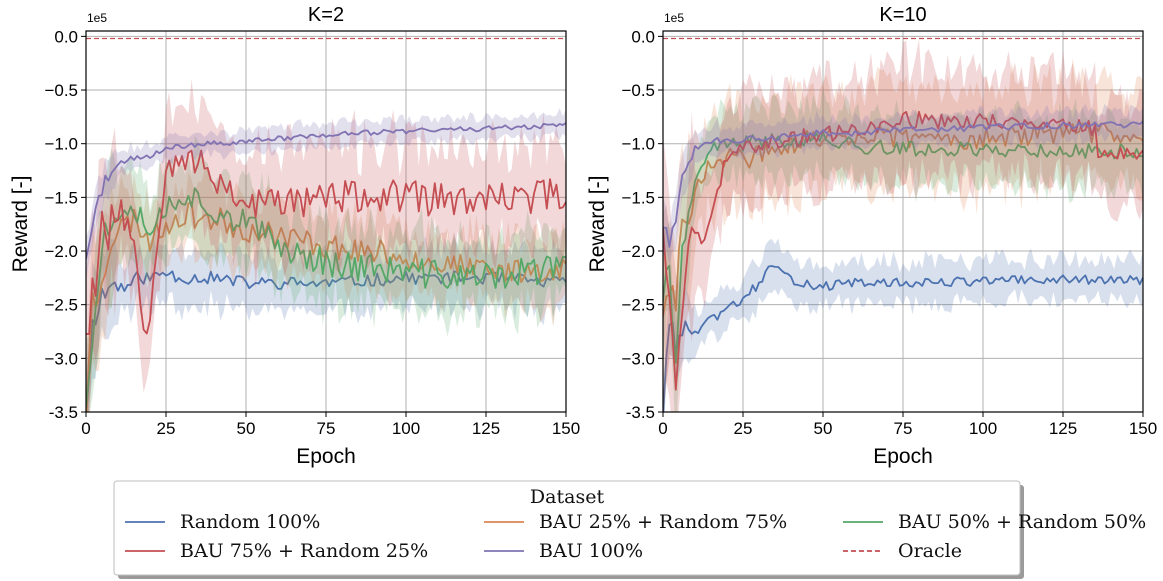  I want to click on legend-label: Oracle, so click(930, 551).